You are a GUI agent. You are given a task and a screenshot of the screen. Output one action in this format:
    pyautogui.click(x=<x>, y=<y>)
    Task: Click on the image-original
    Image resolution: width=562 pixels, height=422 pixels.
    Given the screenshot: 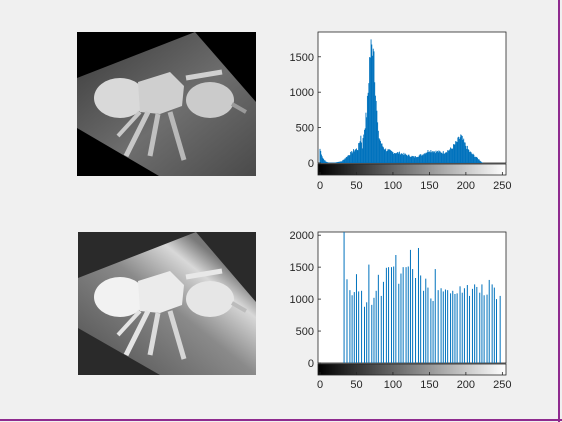 What is the action you would take?
    pyautogui.click(x=166, y=104)
    